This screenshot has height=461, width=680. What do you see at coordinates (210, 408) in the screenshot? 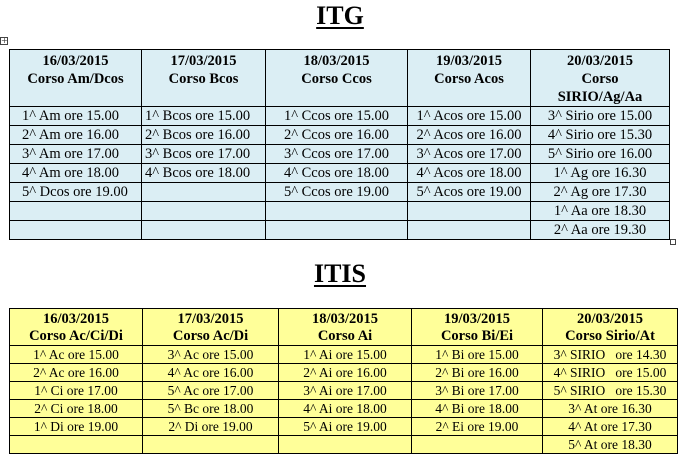
I see `itis-table-cell: 5^ Bc ore 18.00` at bounding box center [210, 408].